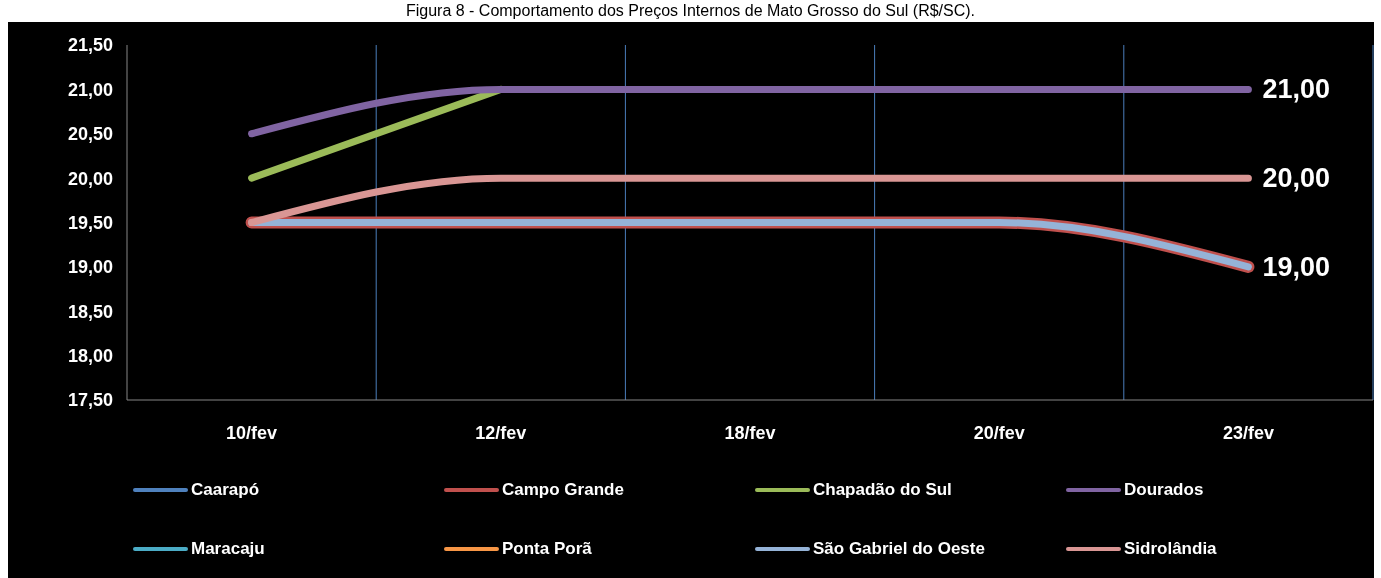  Describe the element at coordinates (999, 432) in the screenshot. I see `x-tick-label: 20/fev` at that location.